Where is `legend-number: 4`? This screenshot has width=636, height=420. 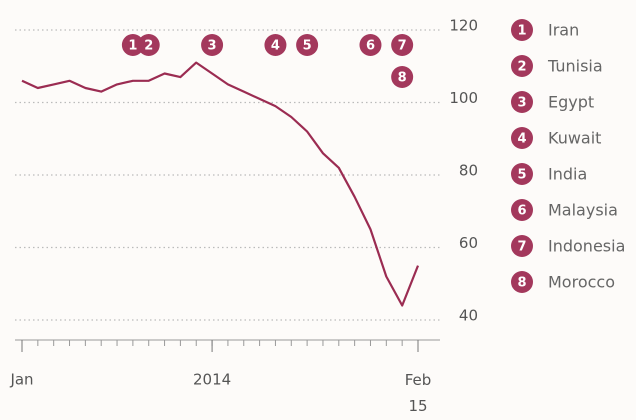
legend-number: 4 is located at coordinates (521, 139).